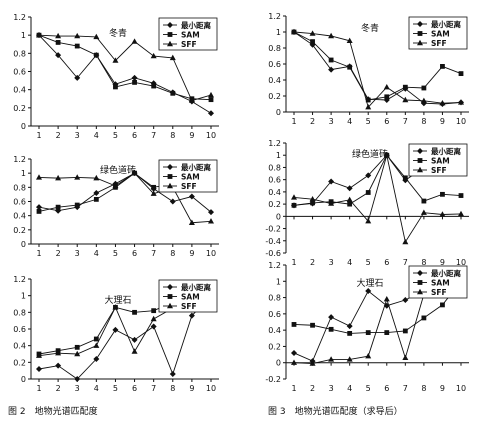 This screenshot has height=421, width=487. Describe the element at coordinates (274, 16) in the screenshot. I see `y-tick-label: 1.2` at that location.